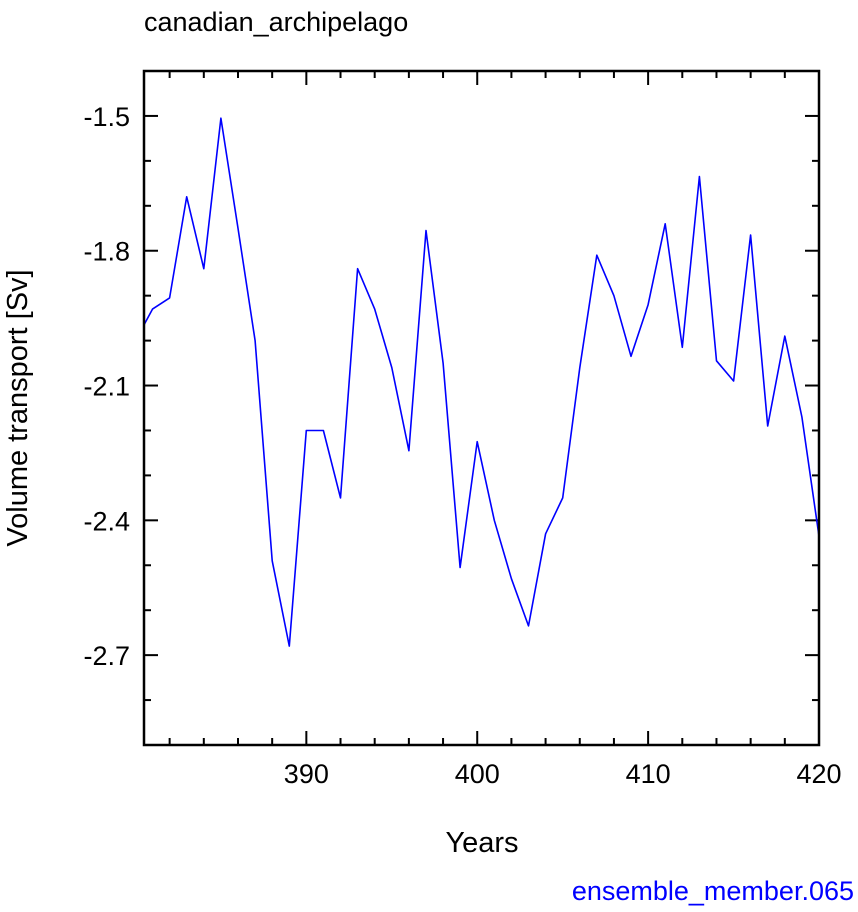  What do you see at coordinates (477, 774) in the screenshot?
I see `x-tick-label: 400` at bounding box center [477, 774].